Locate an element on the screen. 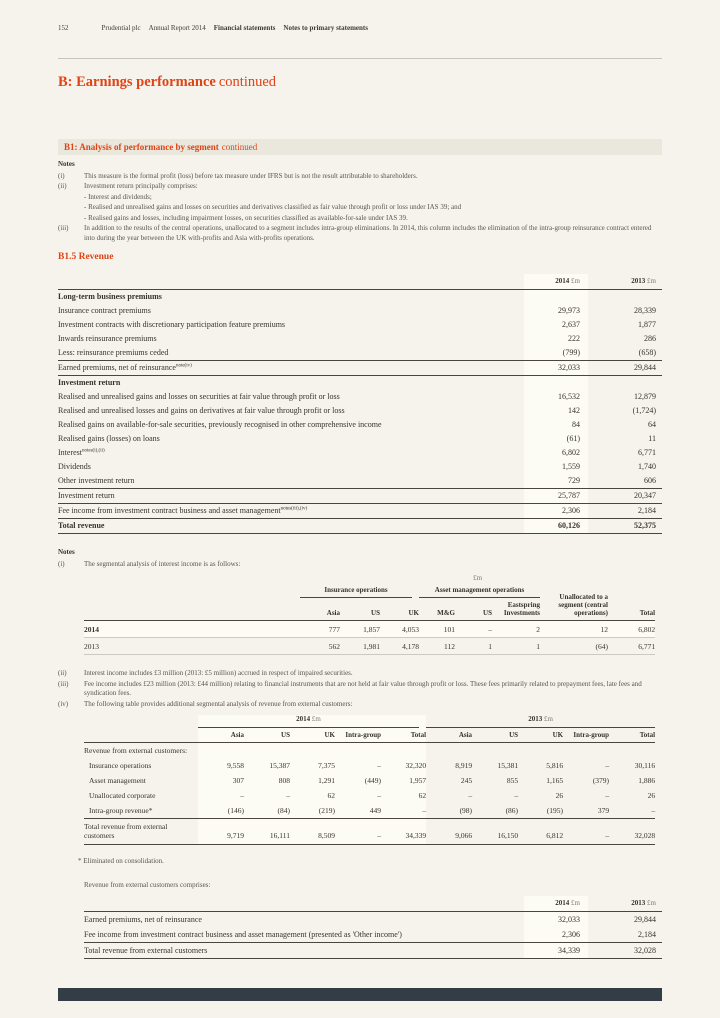 This screenshot has width=720, height=1018. row-label: Inwards reinsurance premiums is located at coordinates (107, 338).